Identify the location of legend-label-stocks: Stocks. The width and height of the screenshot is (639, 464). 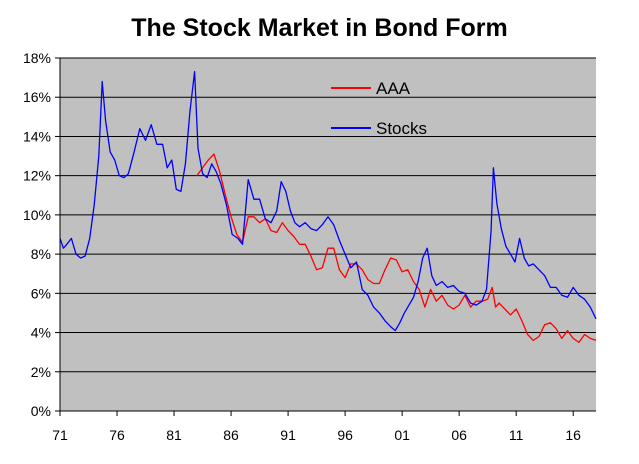
(401, 128).